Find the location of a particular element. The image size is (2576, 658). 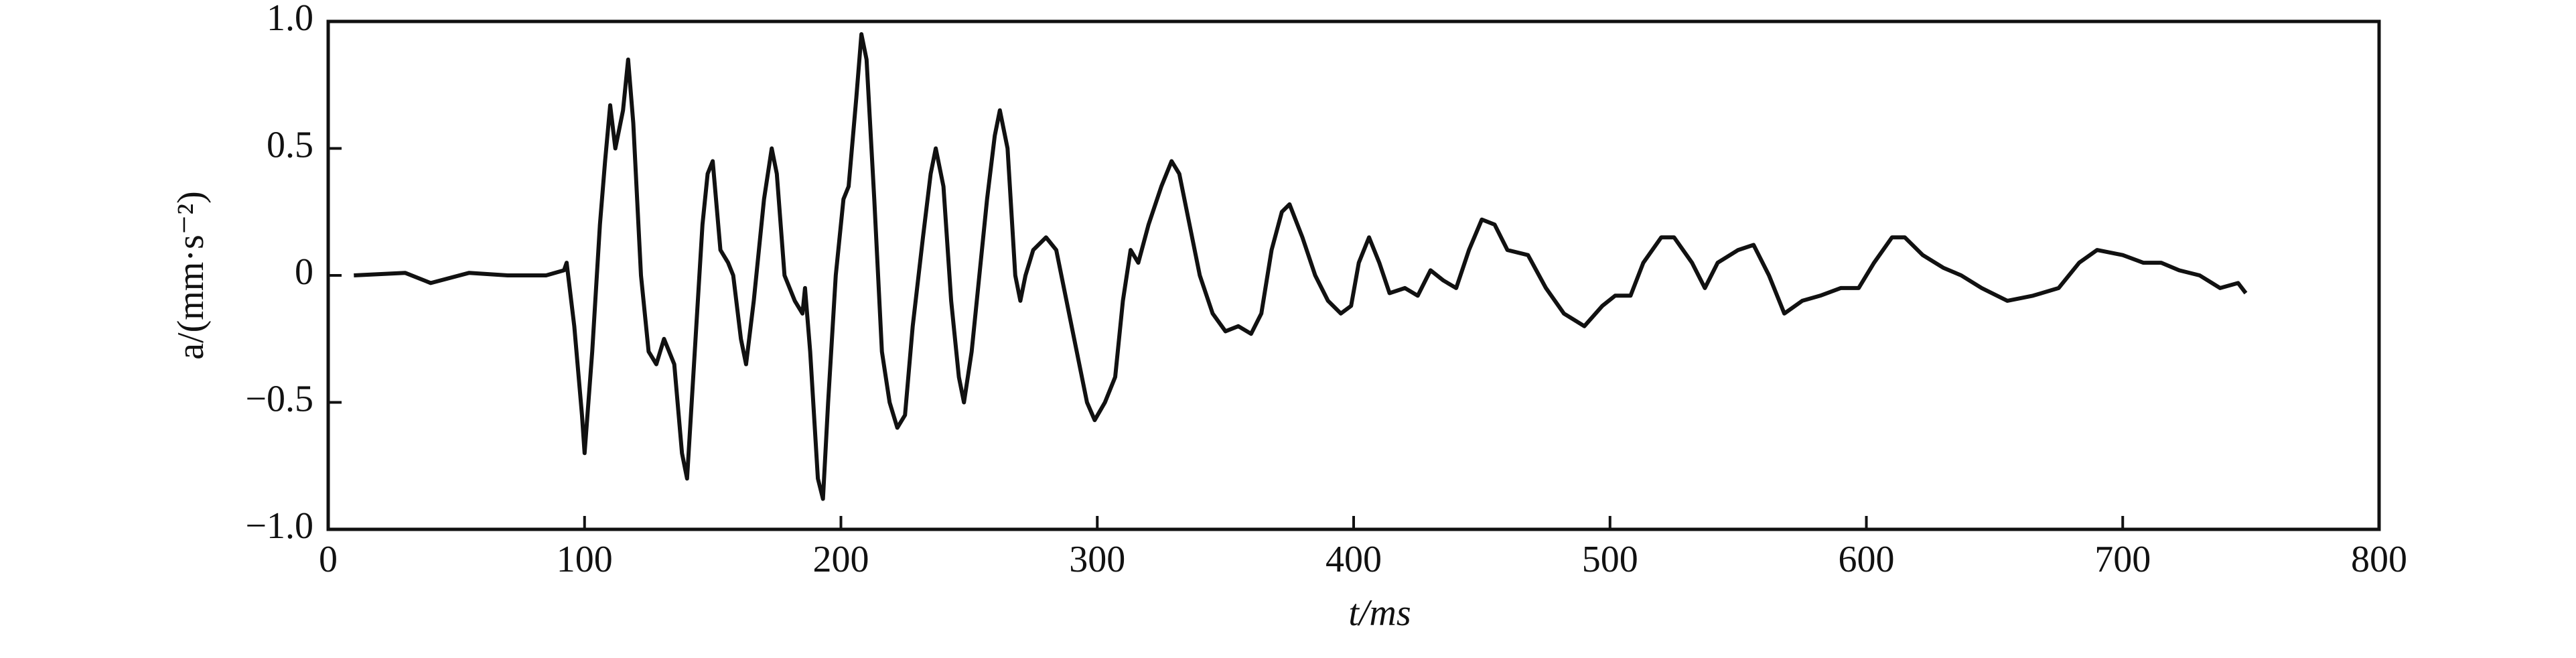

x-tick-label: 600 is located at coordinates (1867, 559).